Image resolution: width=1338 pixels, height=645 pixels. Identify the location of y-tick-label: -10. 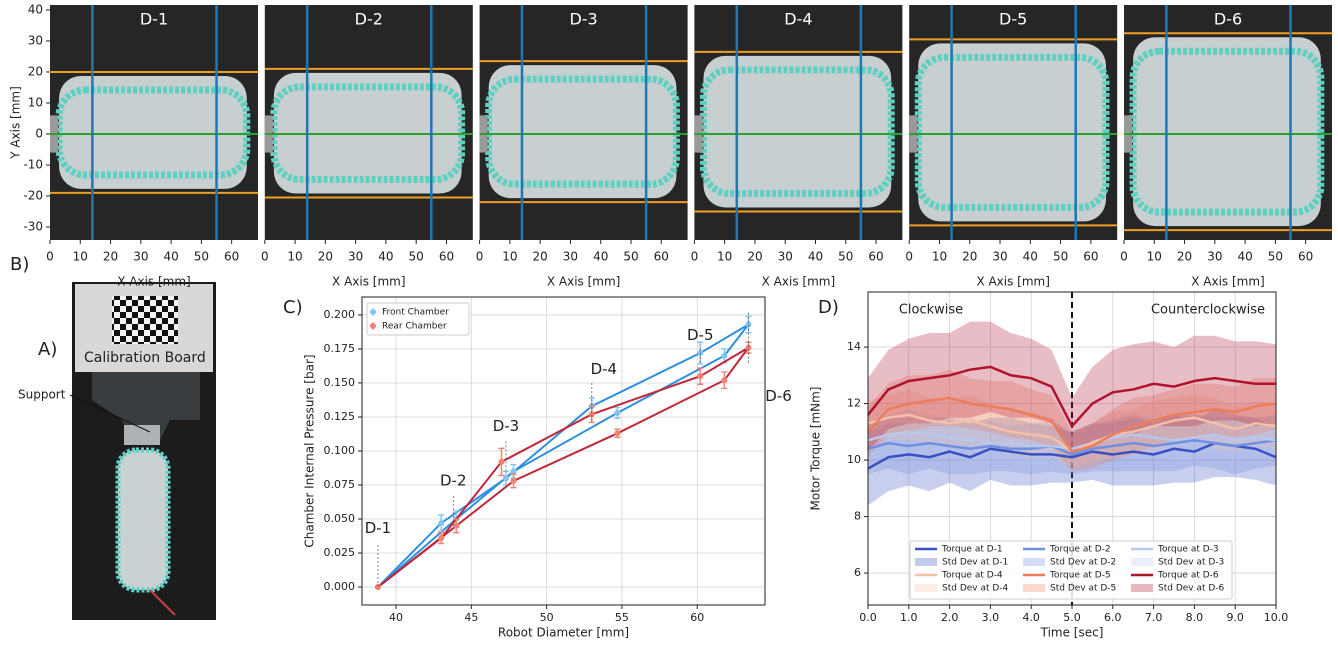
(33, 164).